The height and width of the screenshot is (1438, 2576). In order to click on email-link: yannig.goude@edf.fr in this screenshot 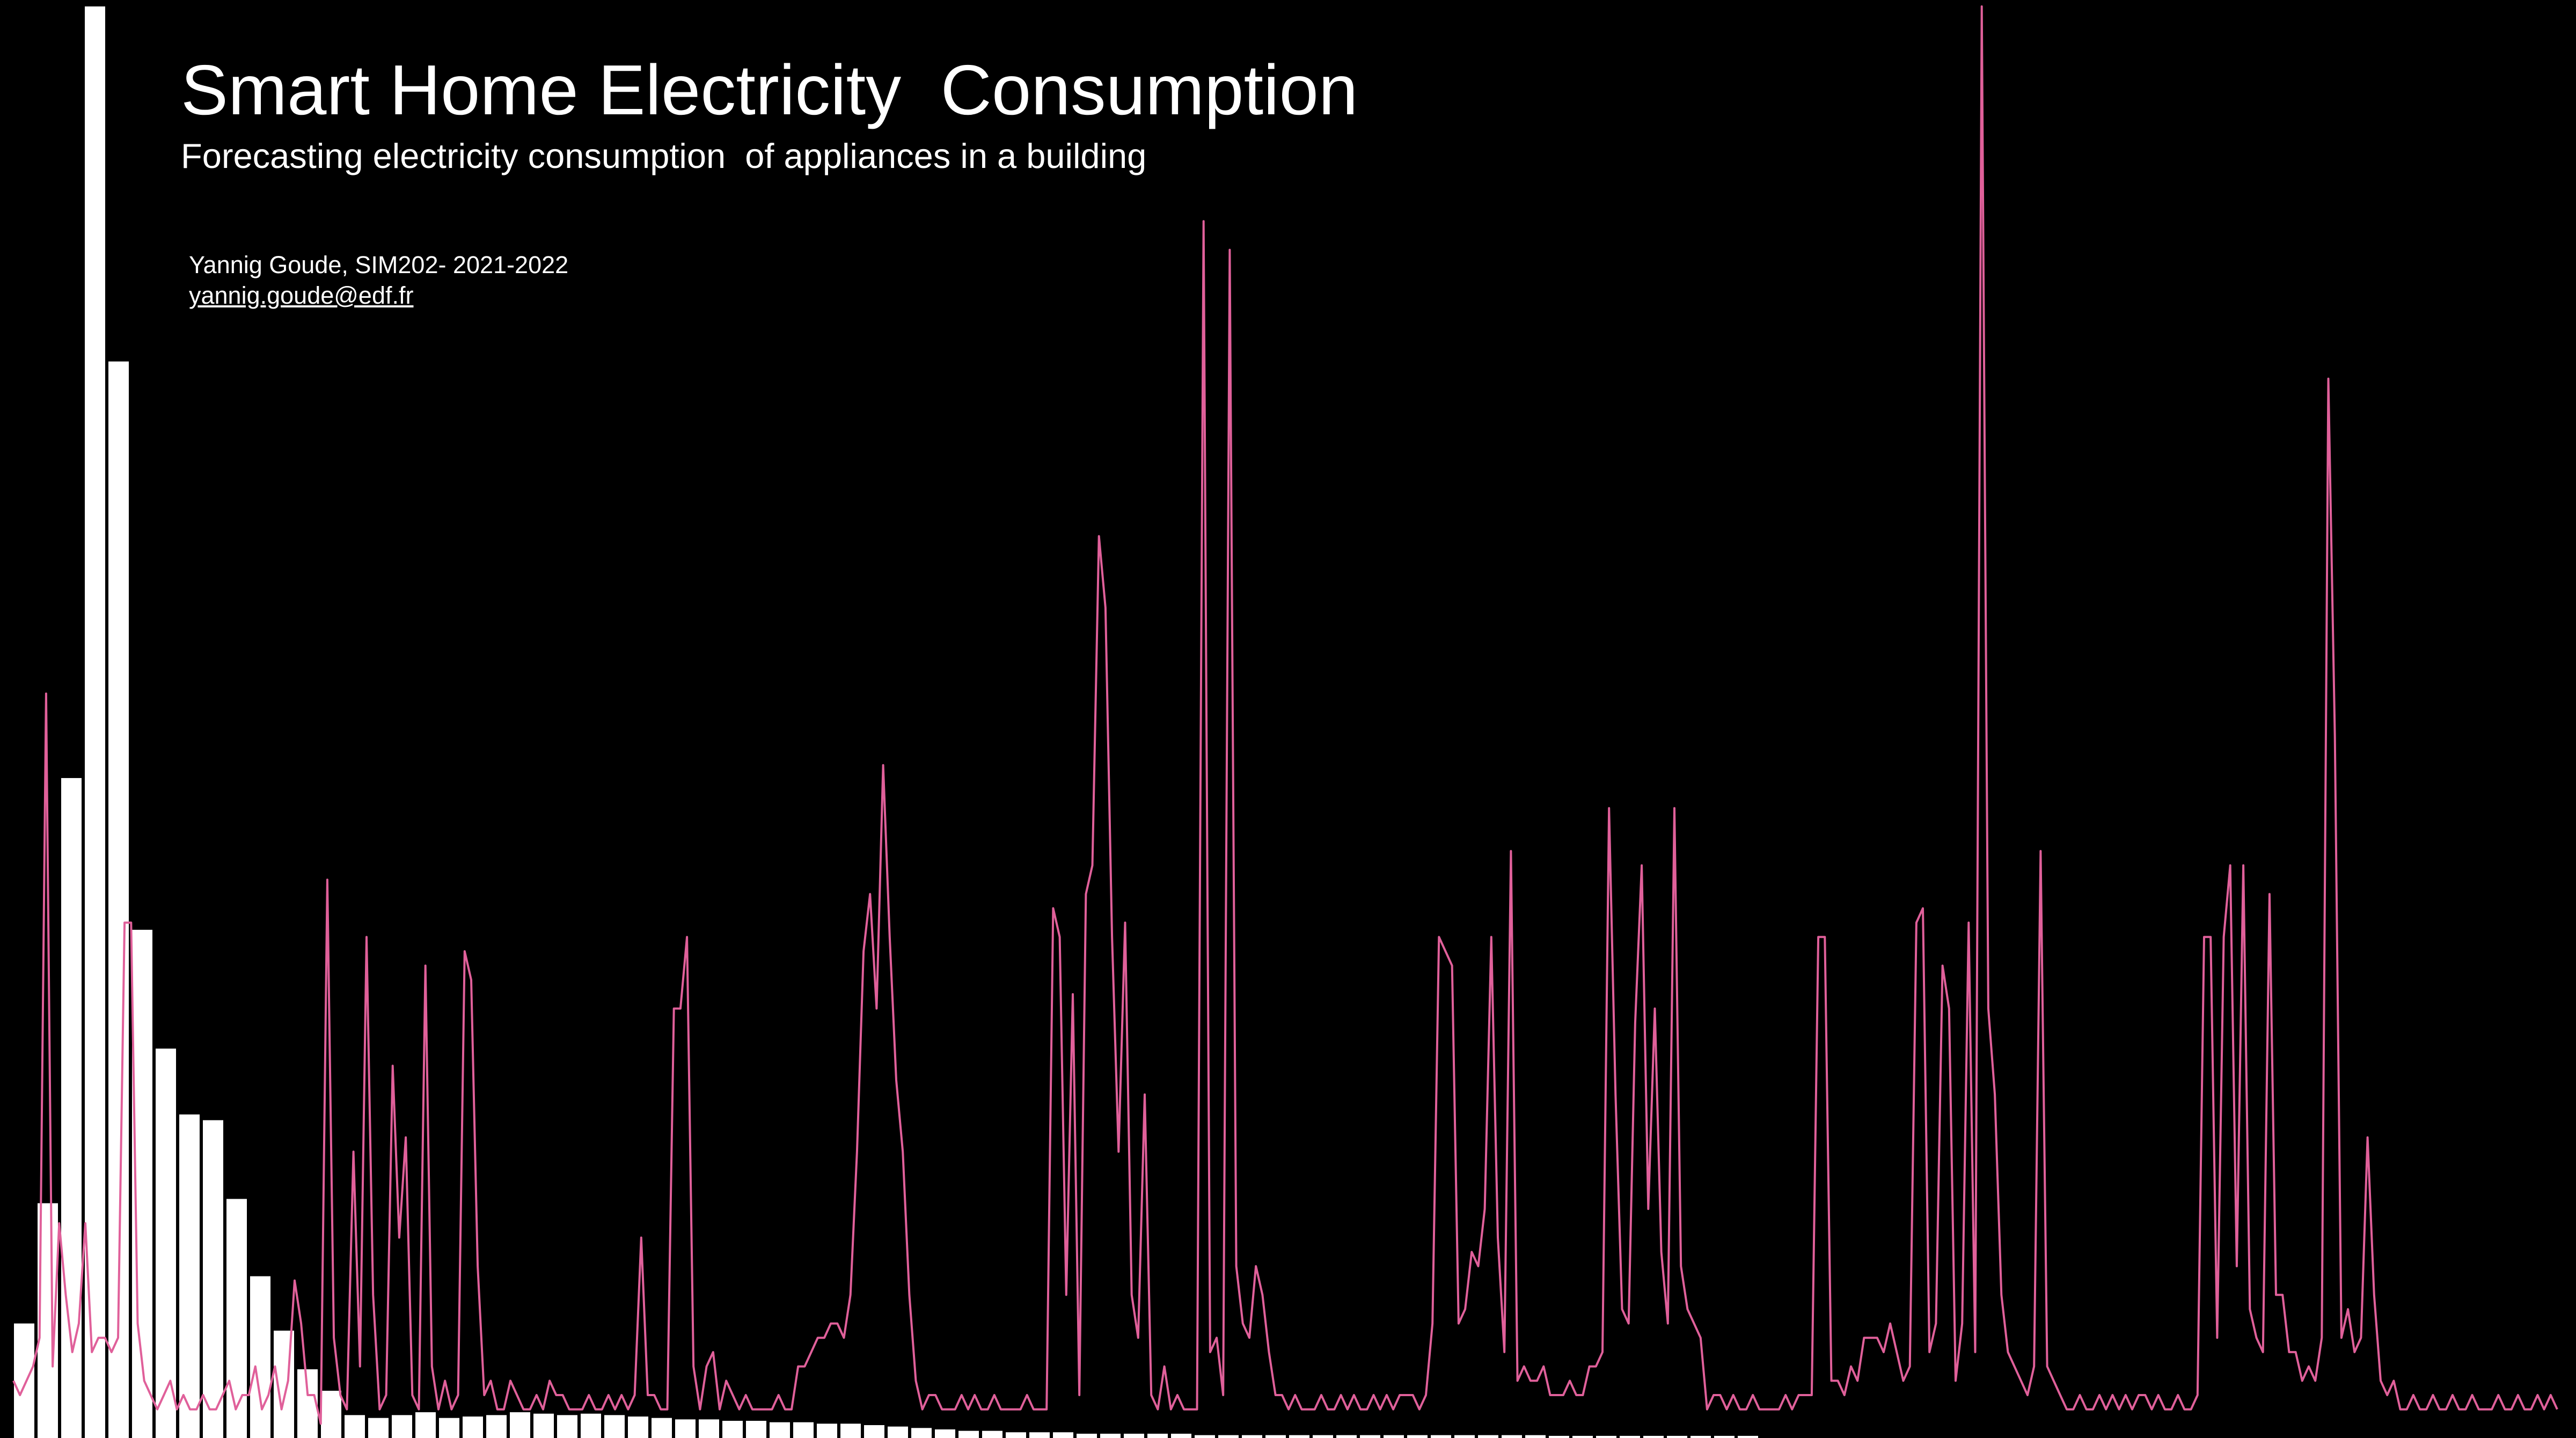, I will do `click(301, 295)`.